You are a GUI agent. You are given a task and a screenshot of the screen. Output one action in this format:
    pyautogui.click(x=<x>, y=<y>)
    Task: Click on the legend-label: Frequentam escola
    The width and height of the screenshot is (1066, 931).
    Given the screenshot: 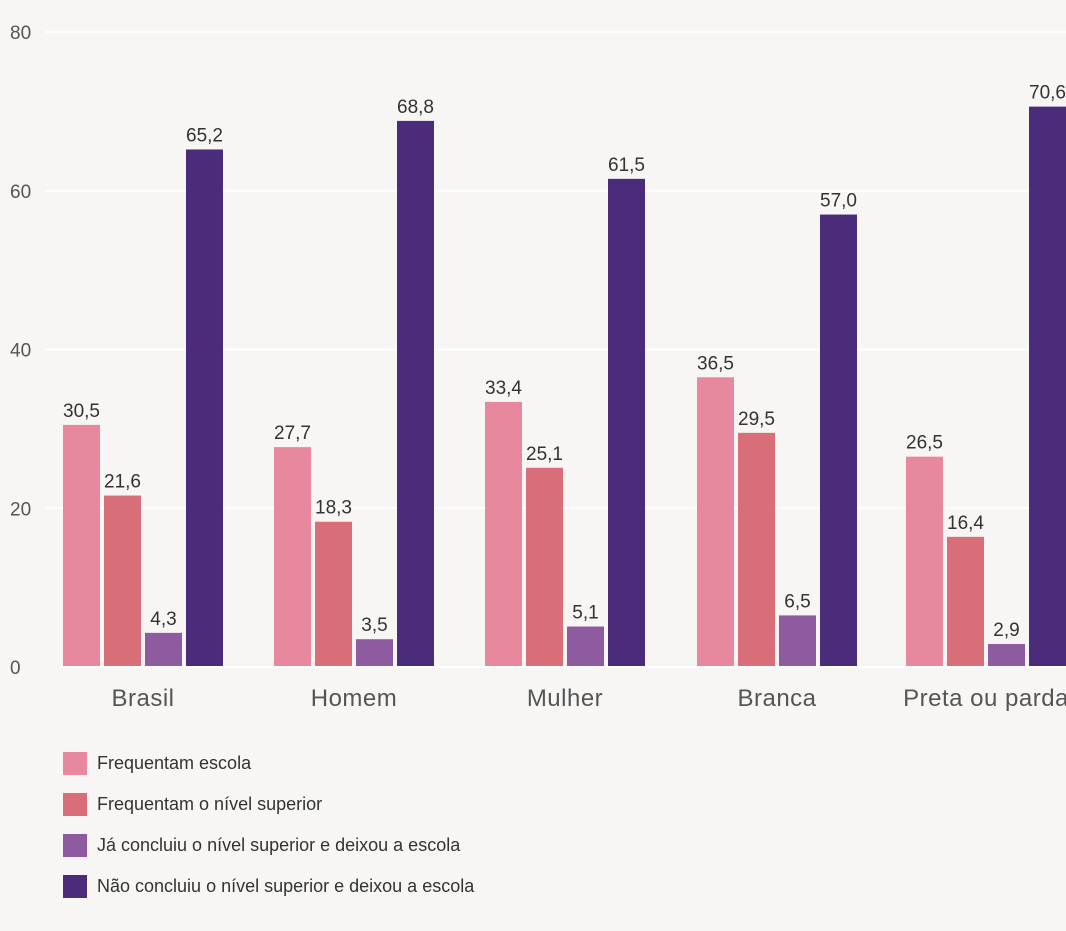 What is the action you would take?
    pyautogui.click(x=174, y=763)
    